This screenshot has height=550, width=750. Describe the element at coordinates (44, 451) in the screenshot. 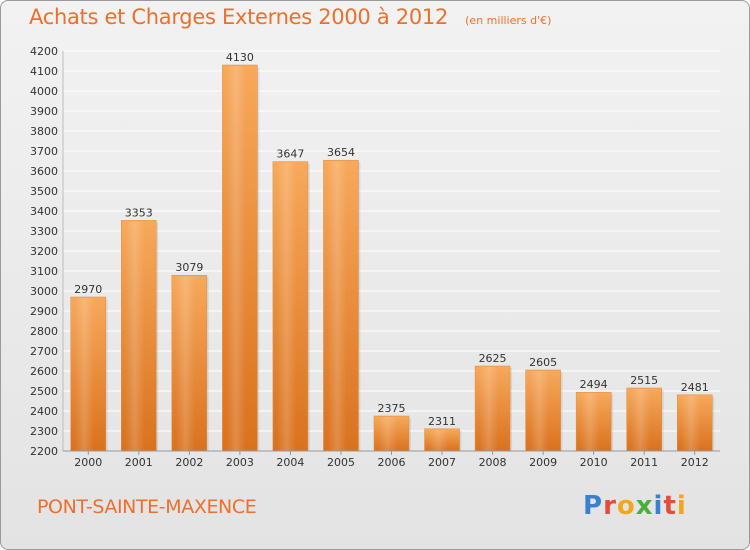

I see `y-tick-label: 2200` at that location.